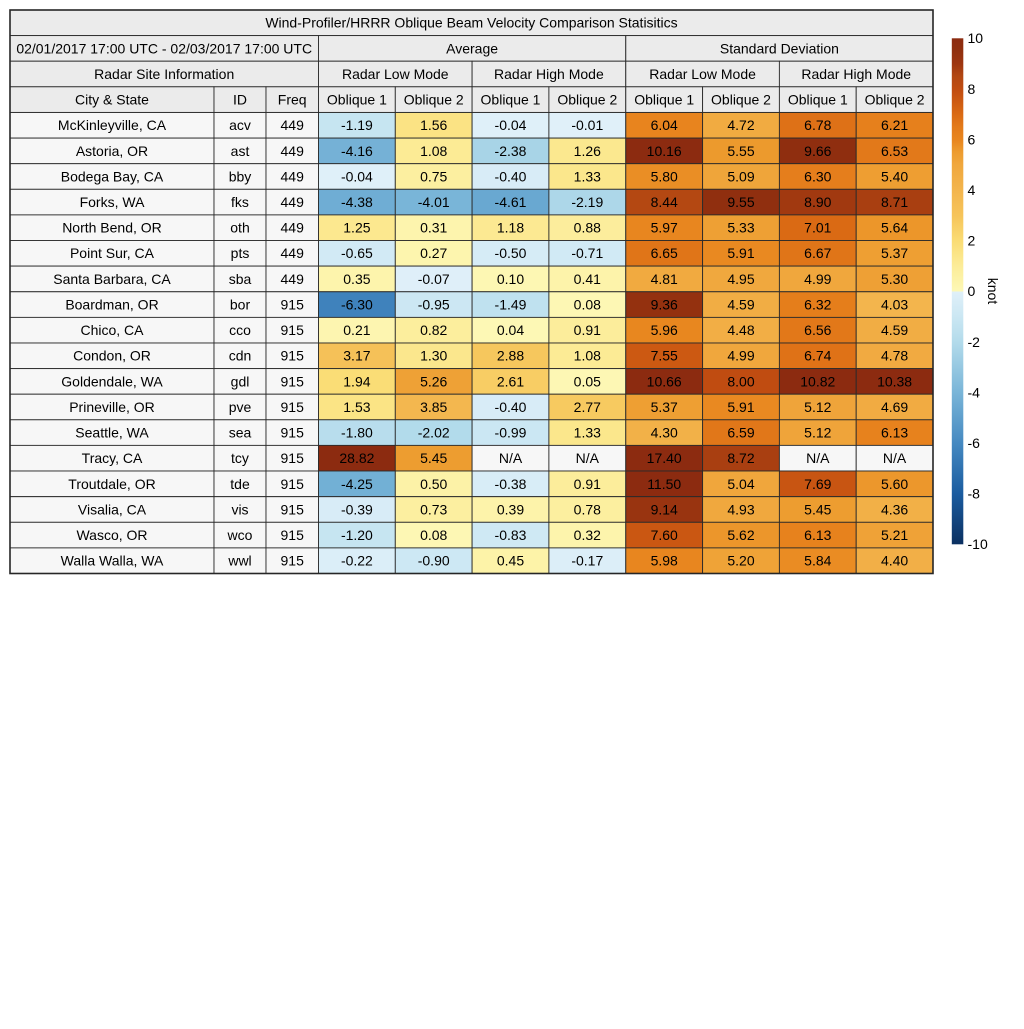 The image size is (1024, 1029). Describe the element at coordinates (240, 279) in the screenshot. I see `svg-text: sba` at that location.